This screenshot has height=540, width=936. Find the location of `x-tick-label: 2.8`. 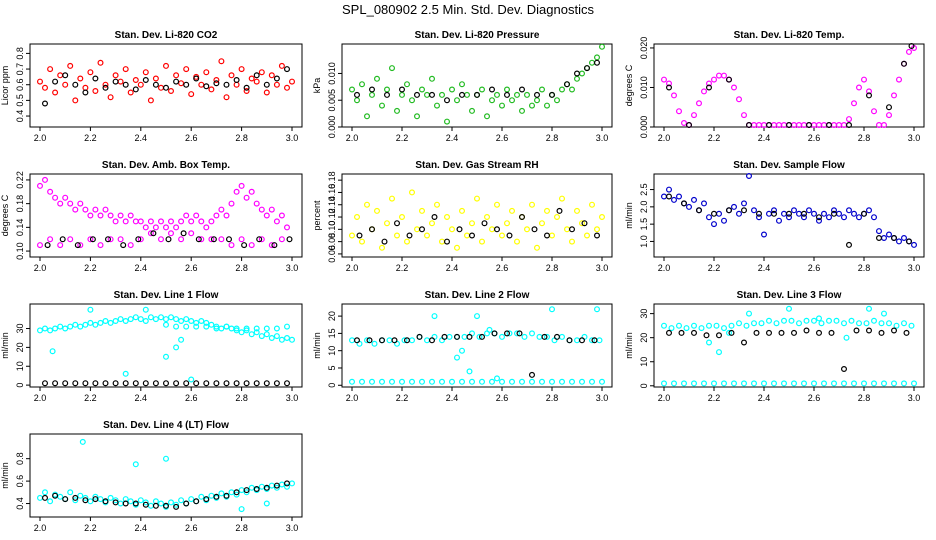

x-tick-label: 2.8 is located at coordinates (241, 268).